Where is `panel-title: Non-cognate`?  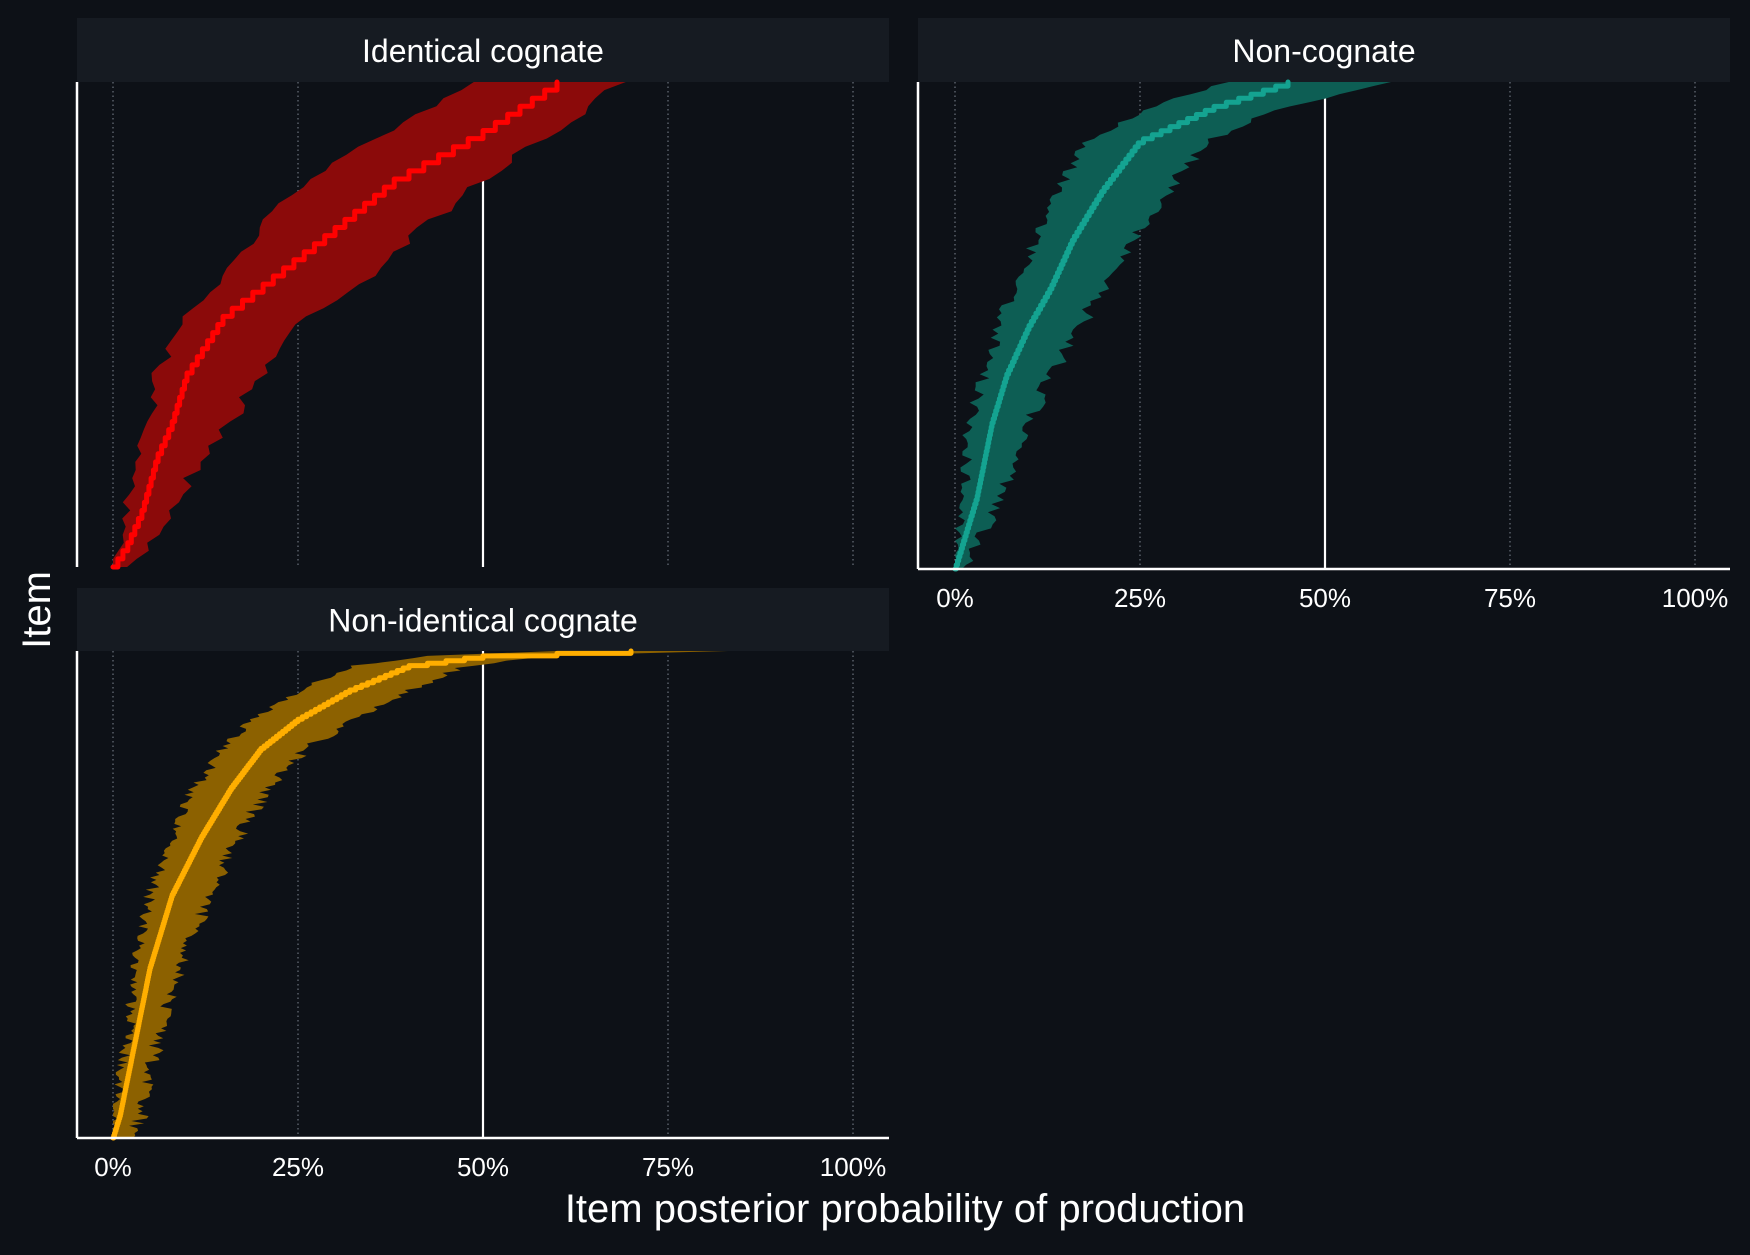 panel-title: Non-cognate is located at coordinates (1323, 51).